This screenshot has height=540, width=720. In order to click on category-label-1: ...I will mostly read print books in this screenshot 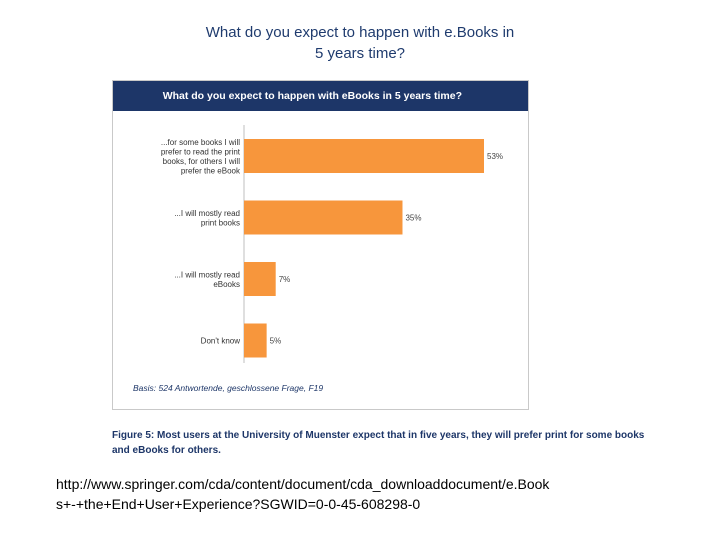, I will do `click(207, 218)`.